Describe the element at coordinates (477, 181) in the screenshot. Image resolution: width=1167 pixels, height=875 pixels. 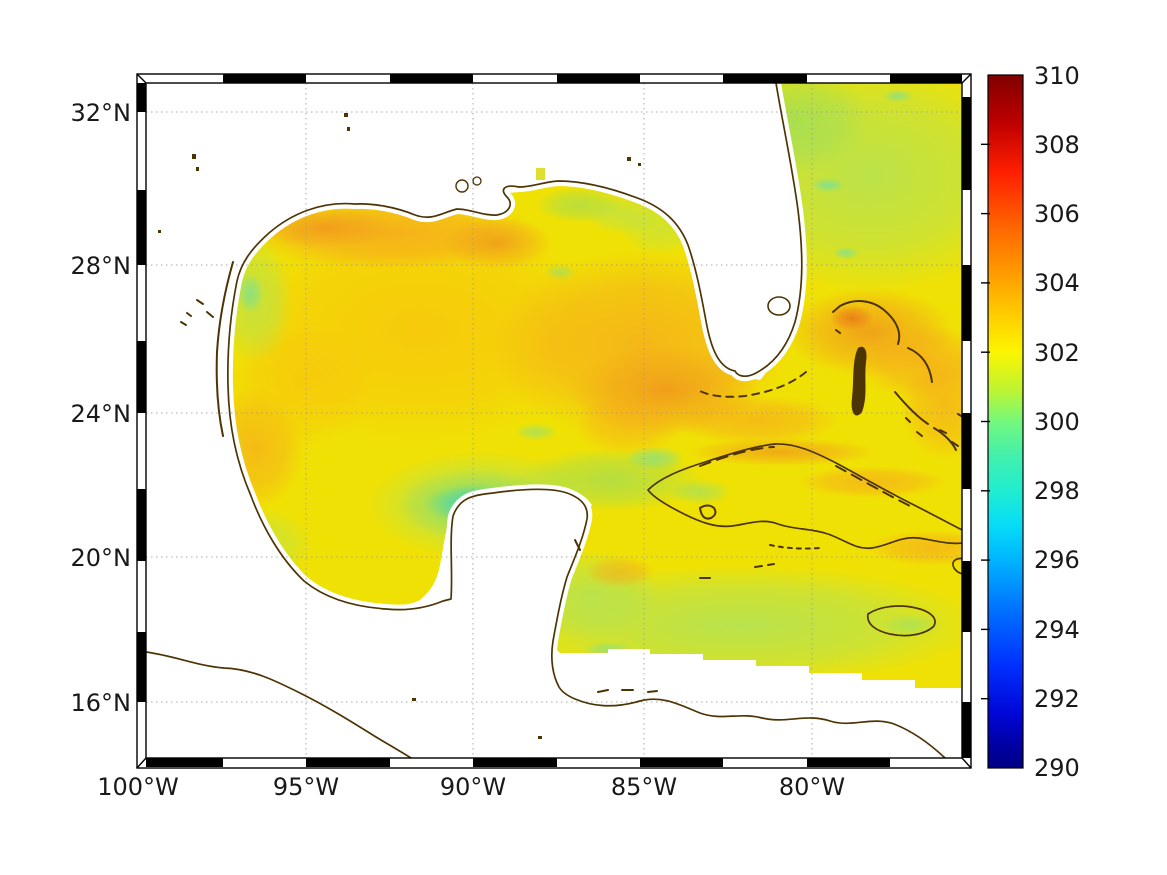
I see `lake-maurepas` at that location.